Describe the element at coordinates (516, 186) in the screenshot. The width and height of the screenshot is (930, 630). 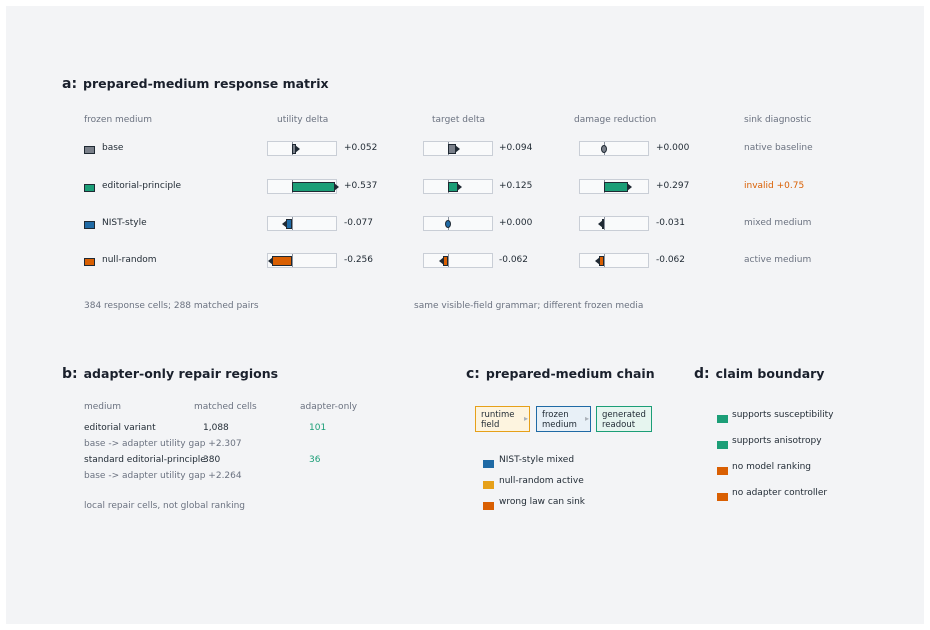
I see `target-value: +0.125` at that location.